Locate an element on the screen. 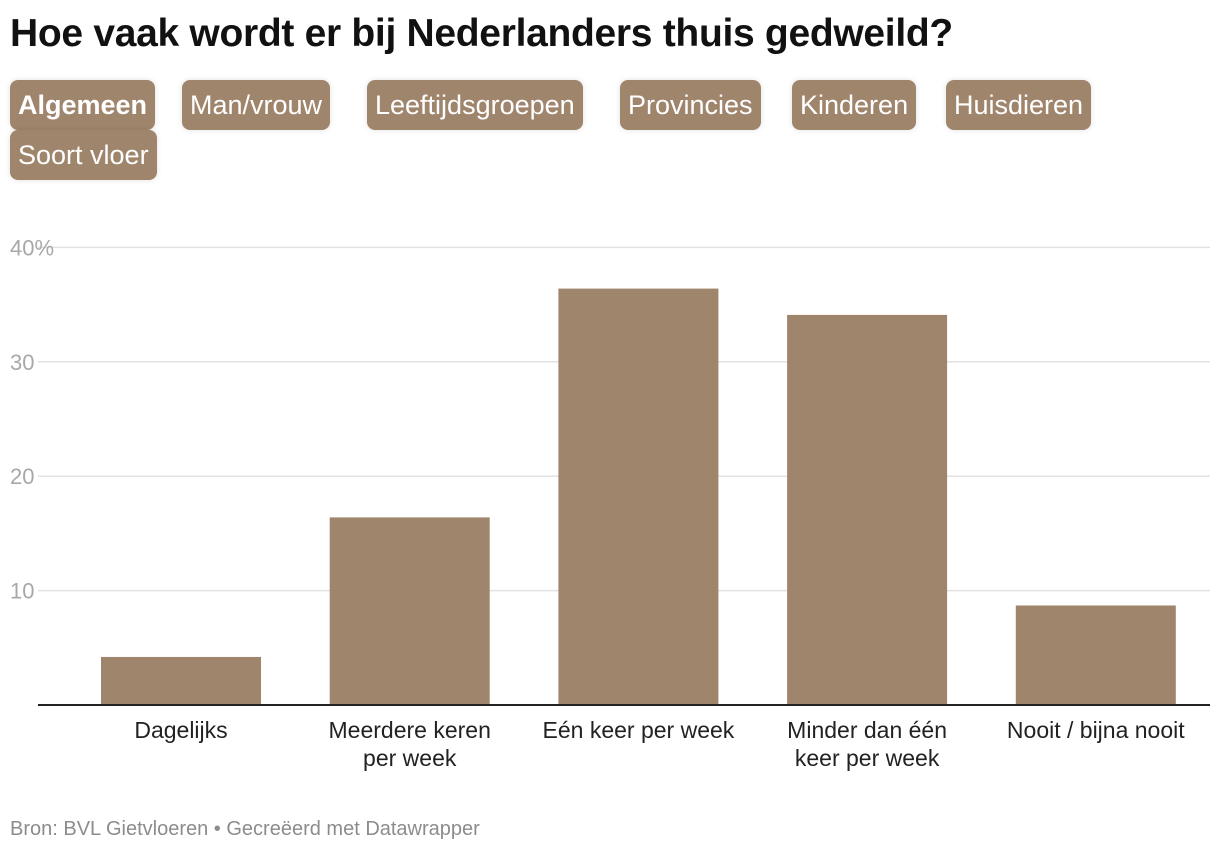 This screenshot has width=1220, height=854. x-tick-label: Eén keer per week is located at coordinates (639, 730).